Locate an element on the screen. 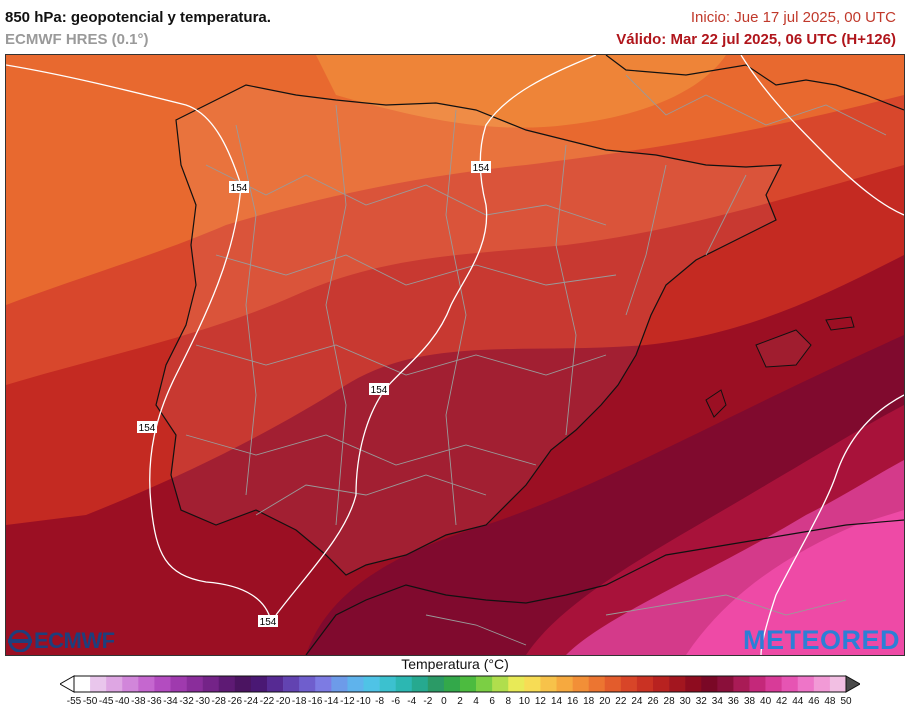 The height and width of the screenshot is (710, 910). colorbar-arrow-min is located at coordinates (67, 684).